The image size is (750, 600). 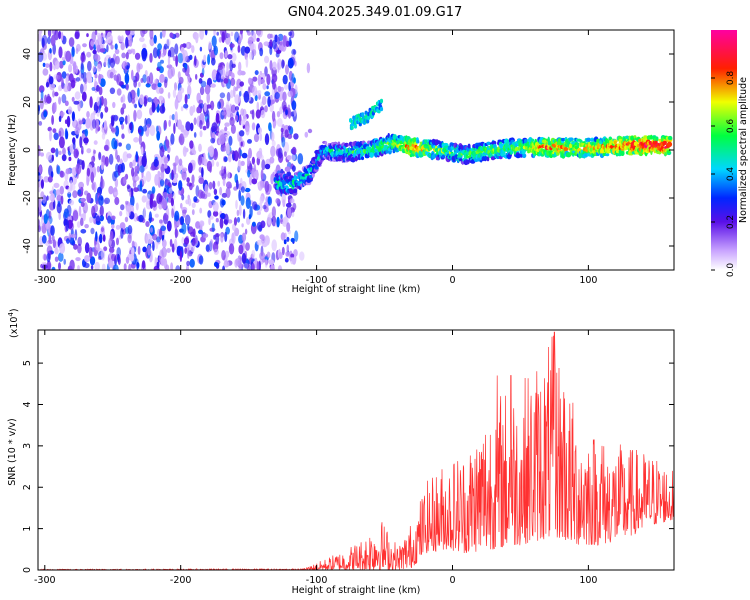 What do you see at coordinates (473, 147) in the screenshot?
I see `heatmap-signal-layer` at bounding box center [473, 147].